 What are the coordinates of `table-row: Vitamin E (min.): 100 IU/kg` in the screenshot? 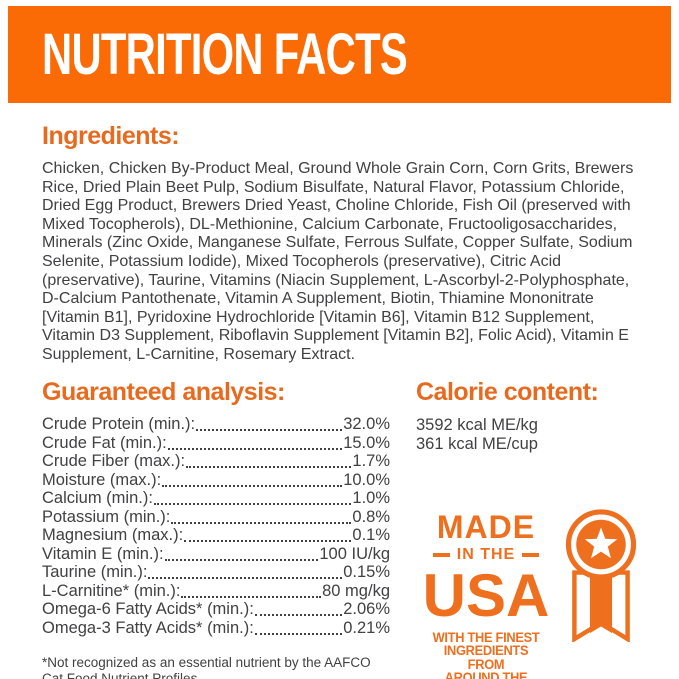 It's located at (216, 554).